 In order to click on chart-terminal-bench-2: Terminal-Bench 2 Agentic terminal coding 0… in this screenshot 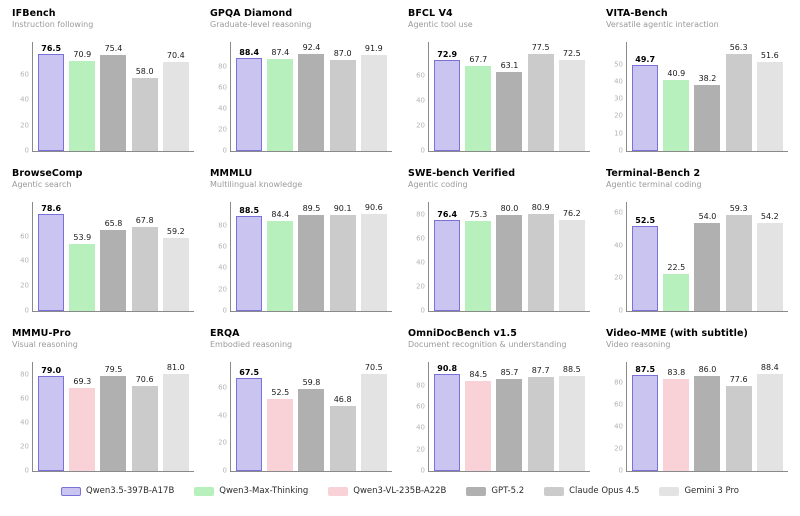, I will do `click(697, 241)`.